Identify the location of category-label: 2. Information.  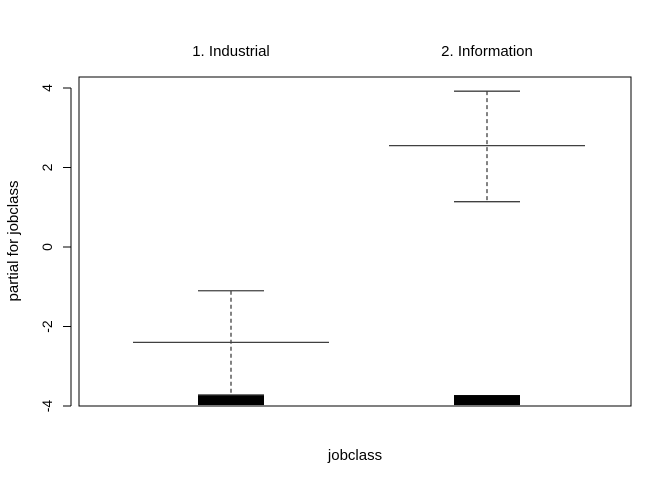
(487, 51).